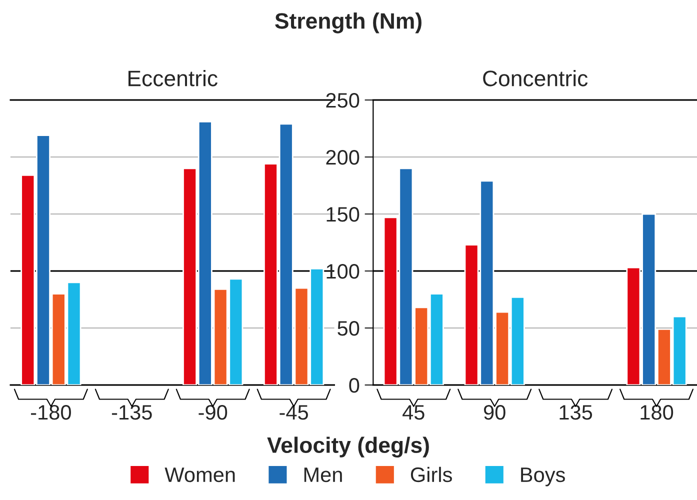  I want to click on legend-label: Women, so click(199, 475).